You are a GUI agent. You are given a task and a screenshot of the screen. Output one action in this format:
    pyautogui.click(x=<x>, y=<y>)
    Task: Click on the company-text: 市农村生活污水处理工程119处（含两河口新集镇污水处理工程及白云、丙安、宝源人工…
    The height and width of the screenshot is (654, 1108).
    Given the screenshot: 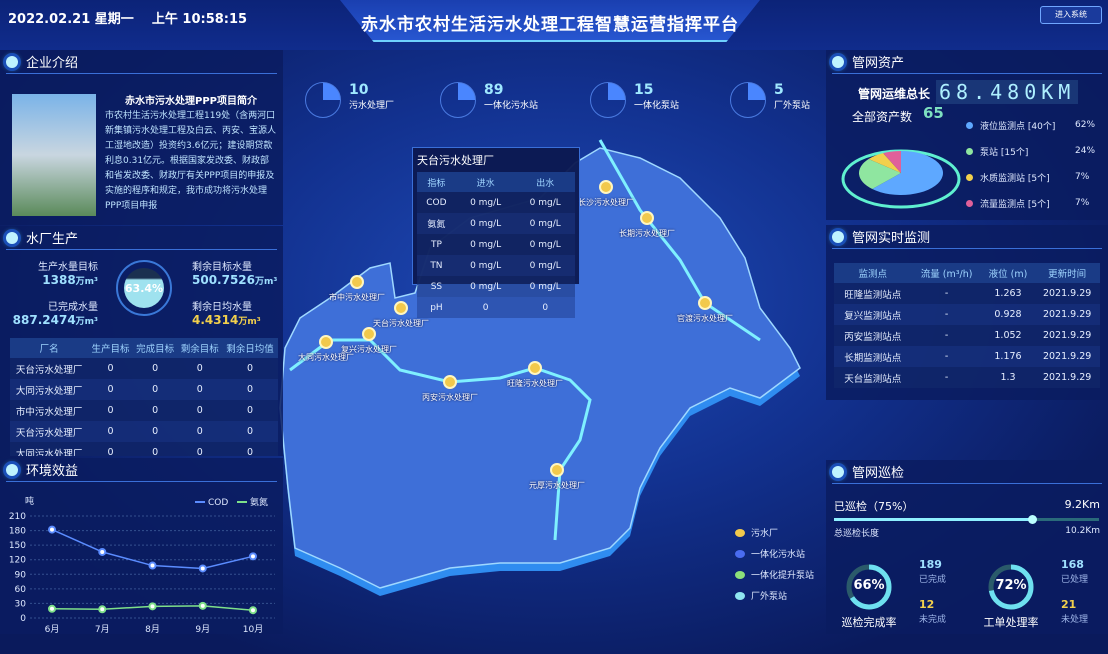 What is the action you would take?
    pyautogui.click(x=191, y=161)
    